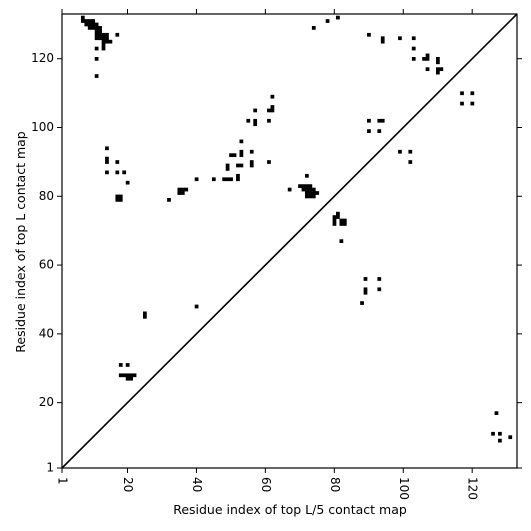 This screenshot has height=531, width=531. I want to click on x-tick-label: 1, so click(63, 481).